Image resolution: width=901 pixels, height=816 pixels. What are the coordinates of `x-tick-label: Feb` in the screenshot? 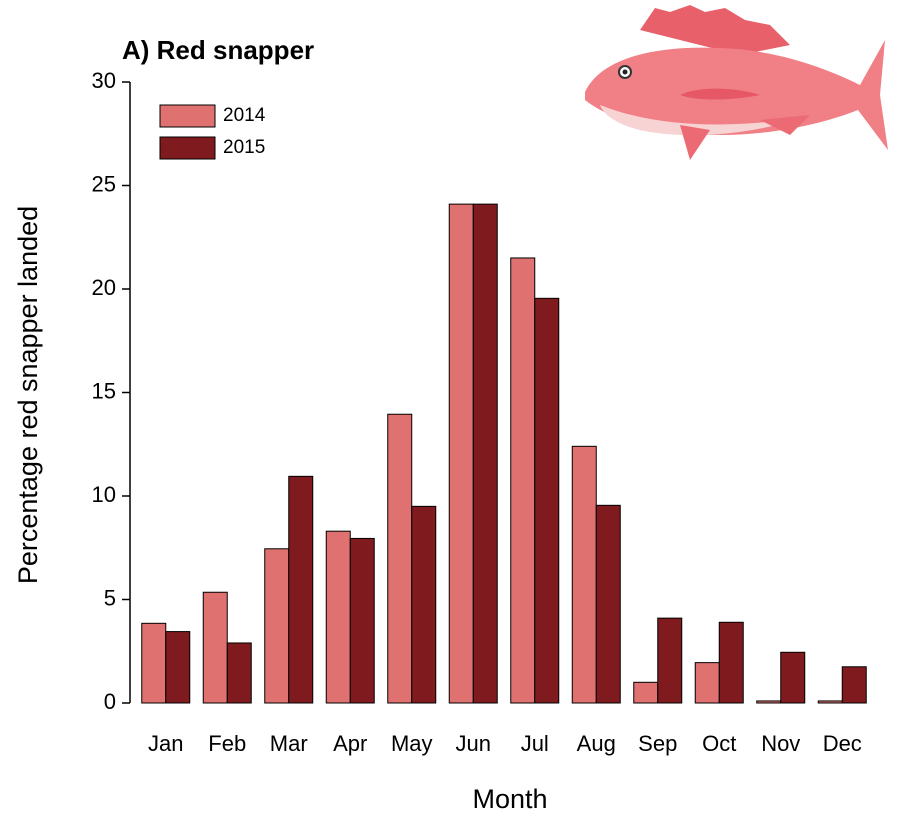 It's located at (227, 743).